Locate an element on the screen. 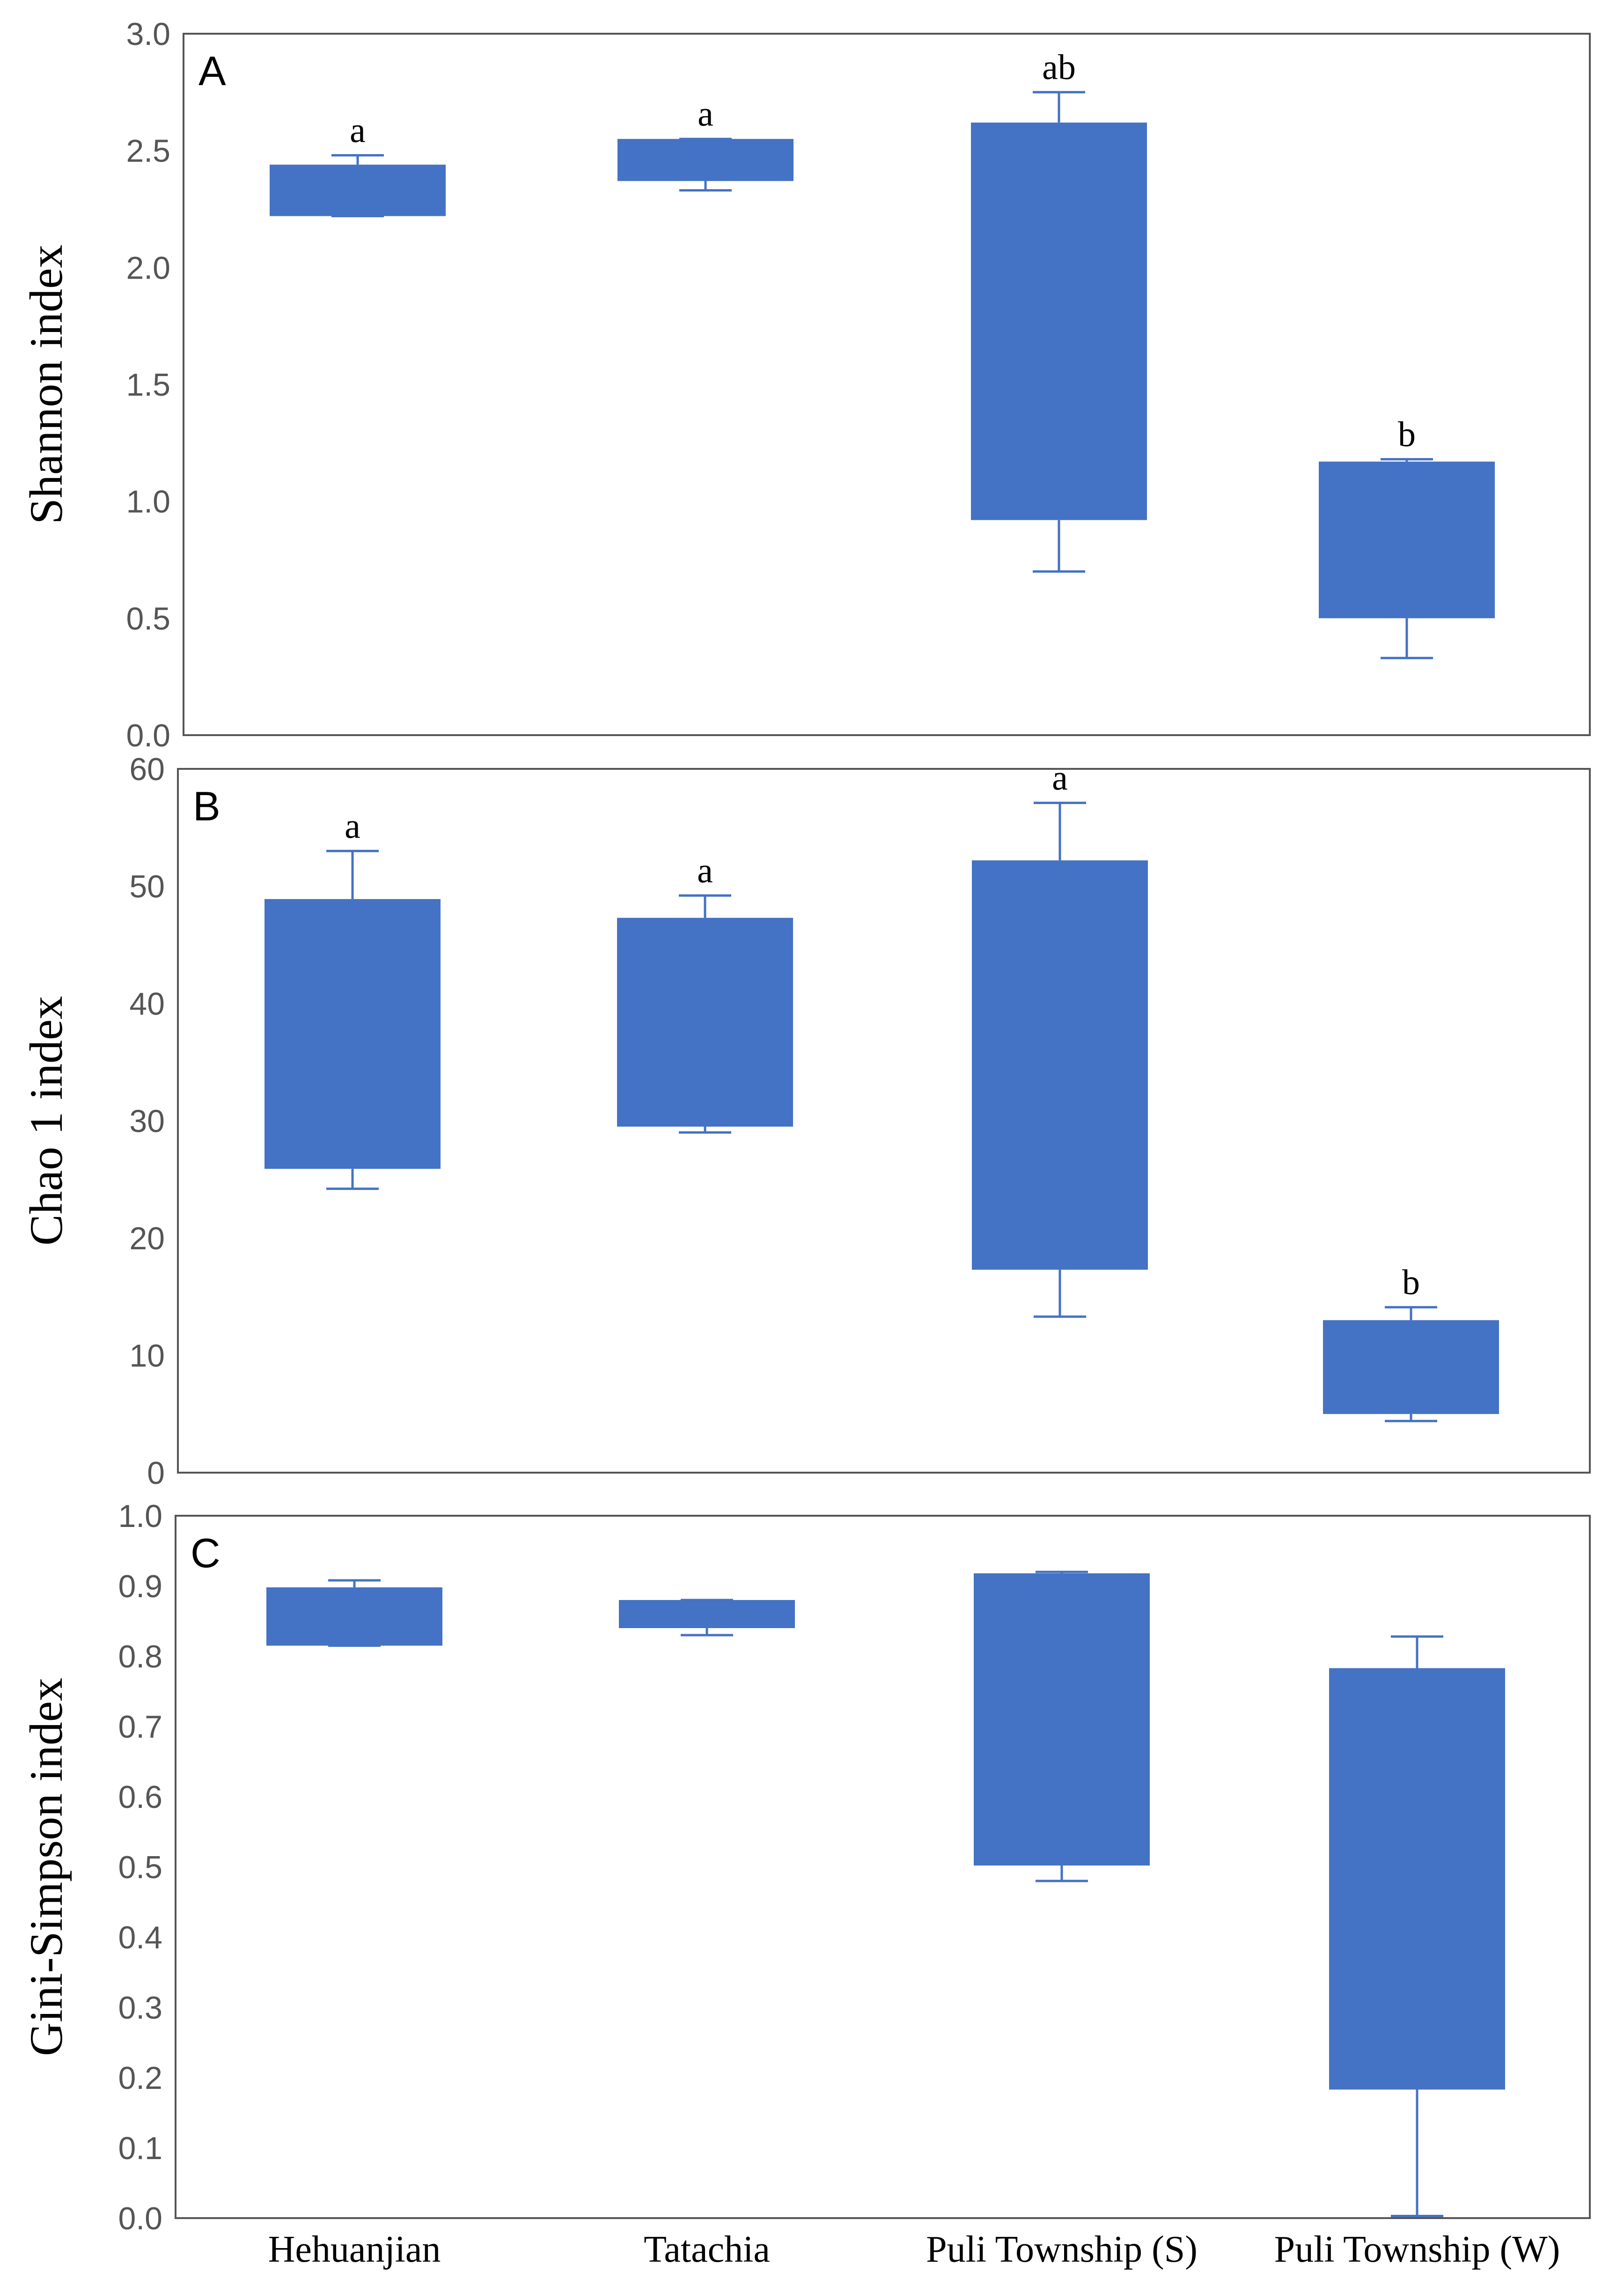 The width and height of the screenshot is (1624, 2286). y-tick-label: 10 is located at coordinates (147, 1356).